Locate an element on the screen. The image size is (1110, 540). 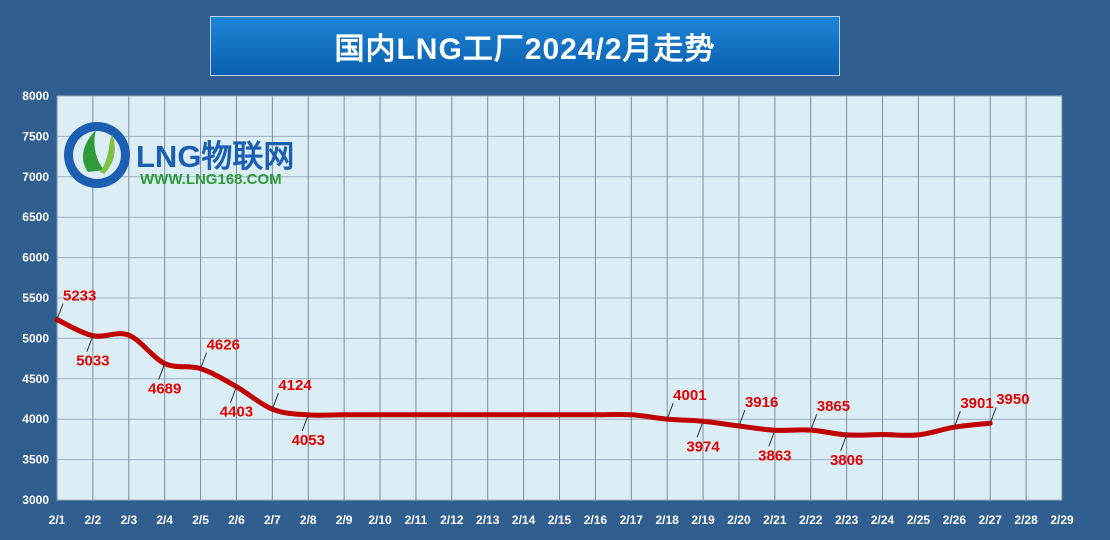
x-tick-label: 2/27 is located at coordinates (991, 520).